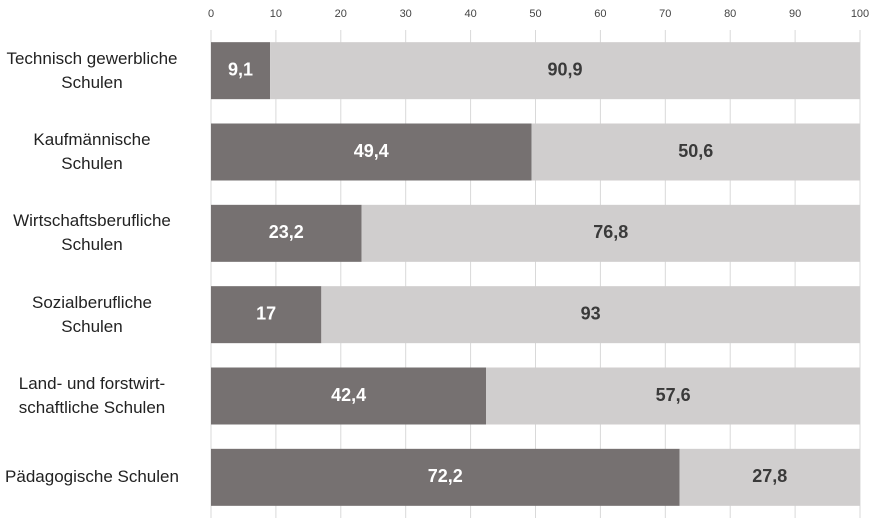  What do you see at coordinates (535, 14) in the screenshot?
I see `x-tick-label: 50` at bounding box center [535, 14].